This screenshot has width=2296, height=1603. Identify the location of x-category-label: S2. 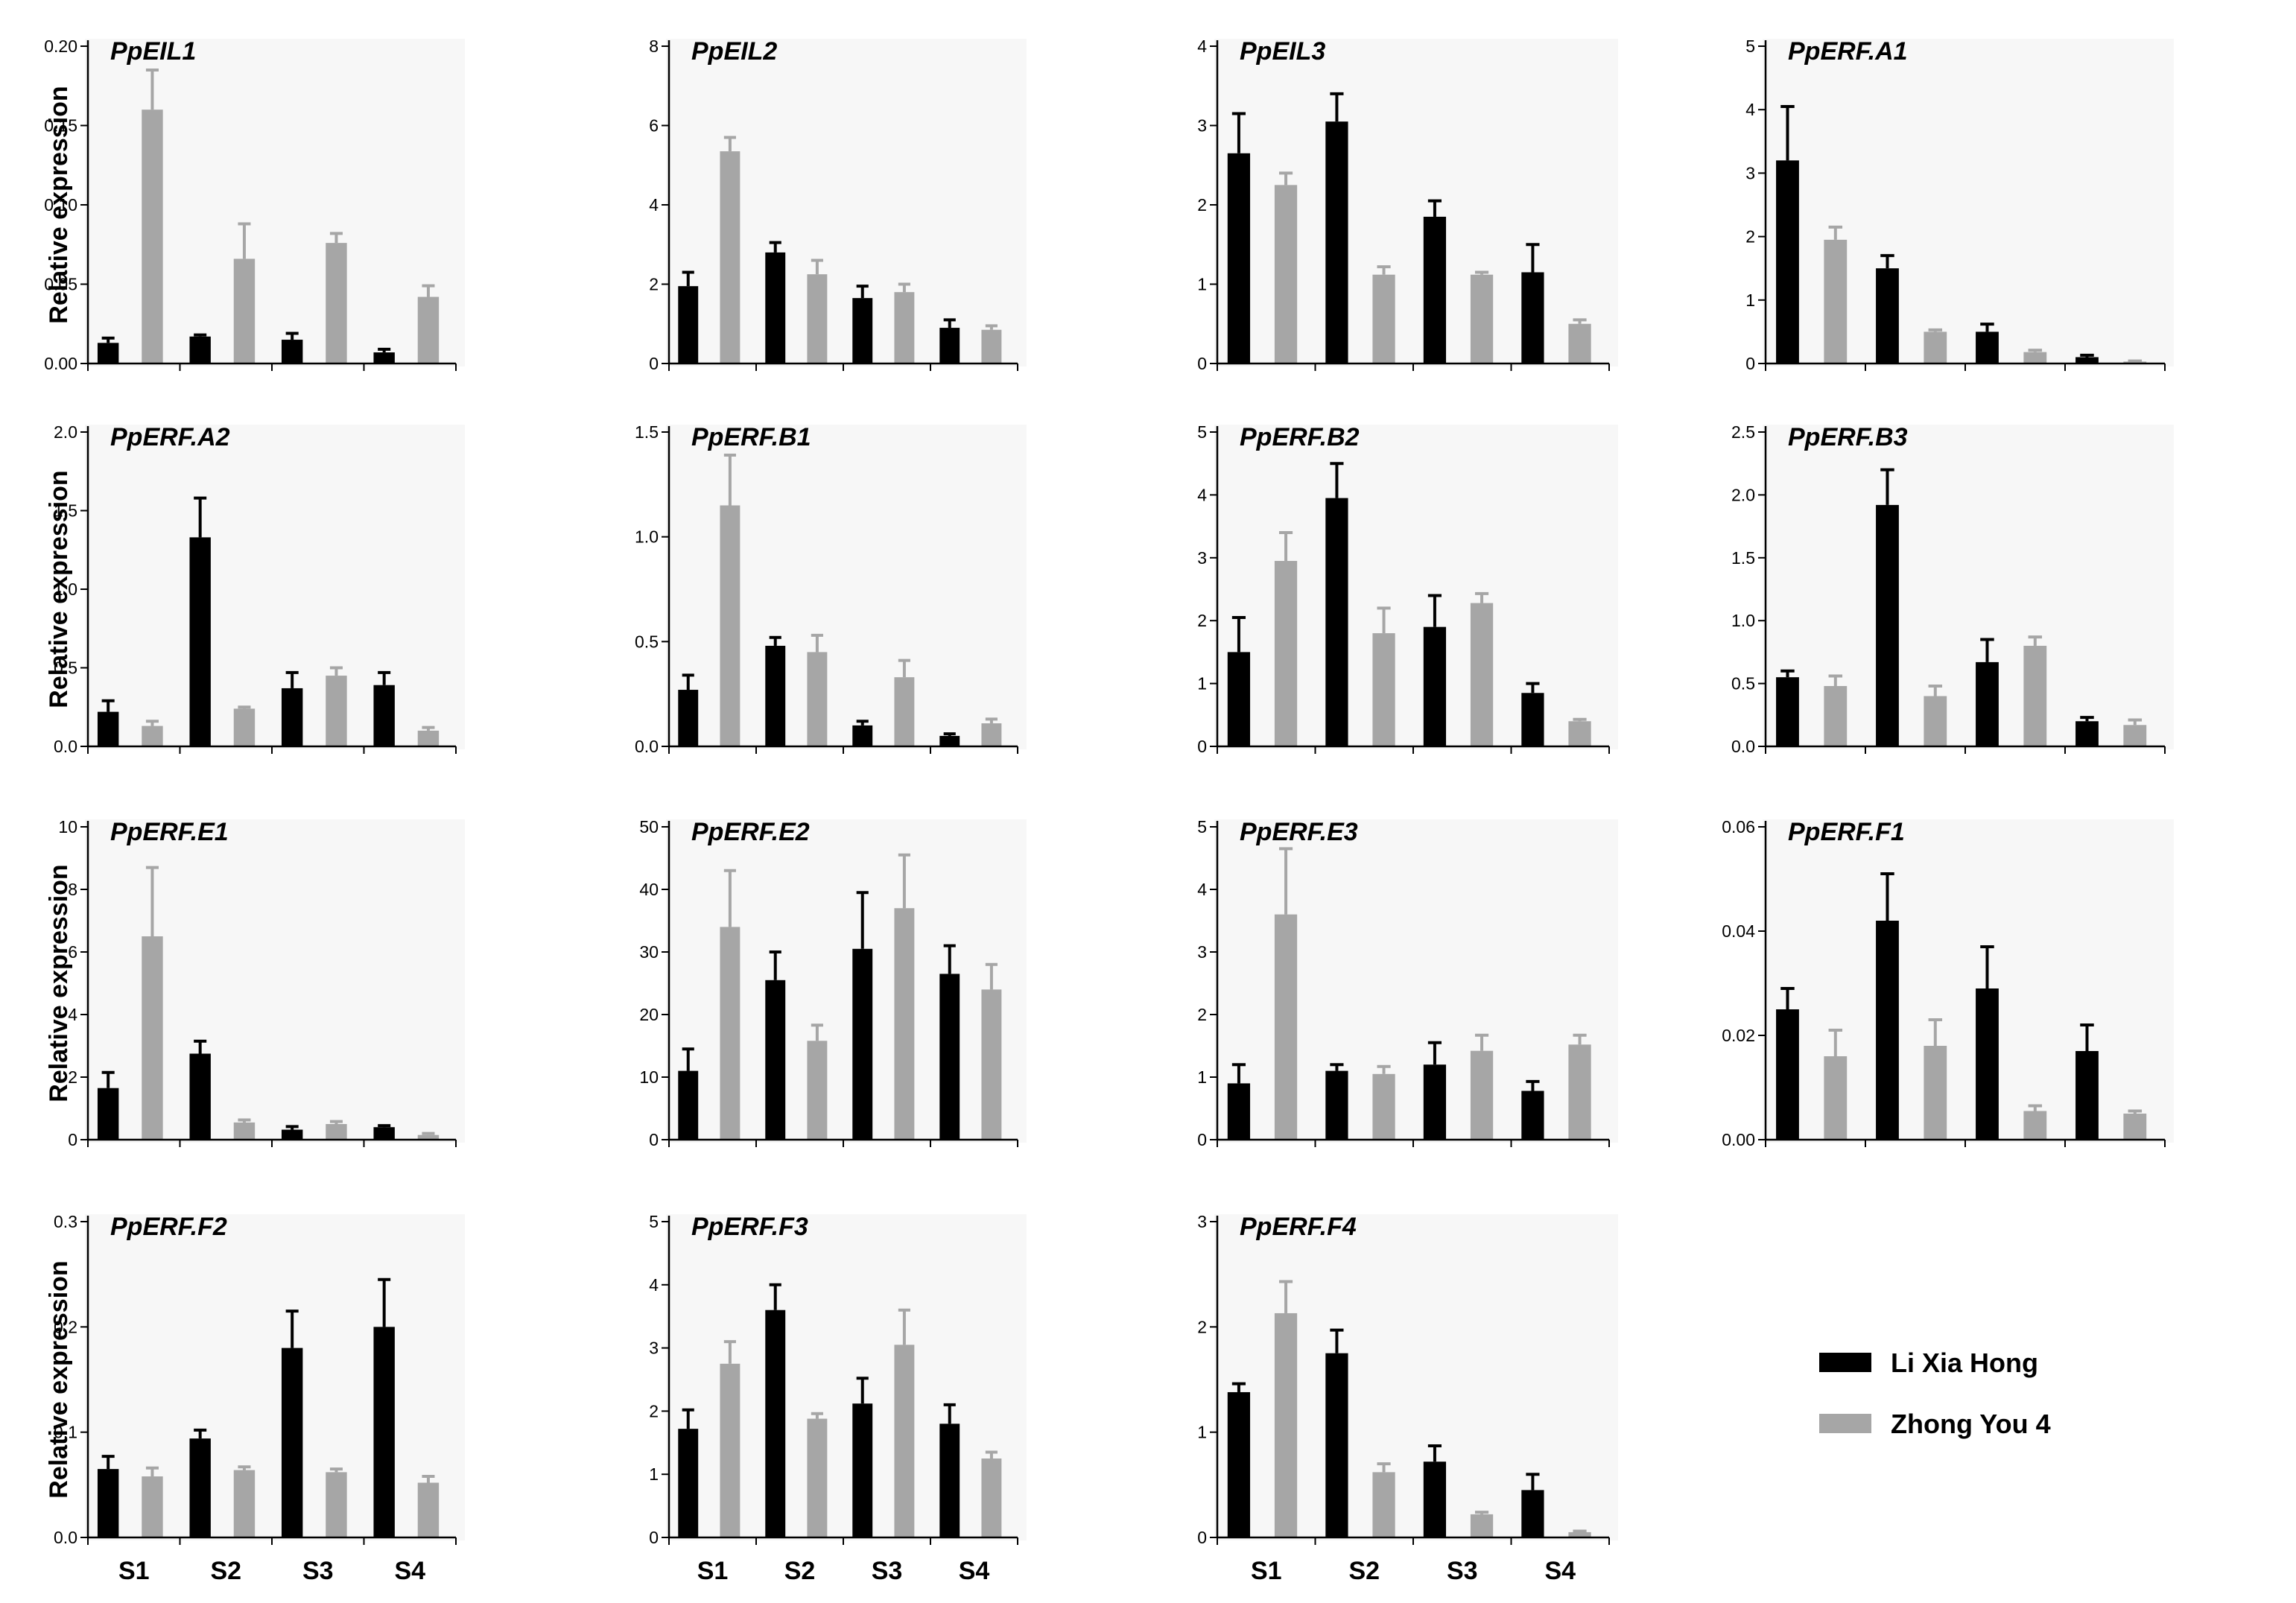
(800, 1571).